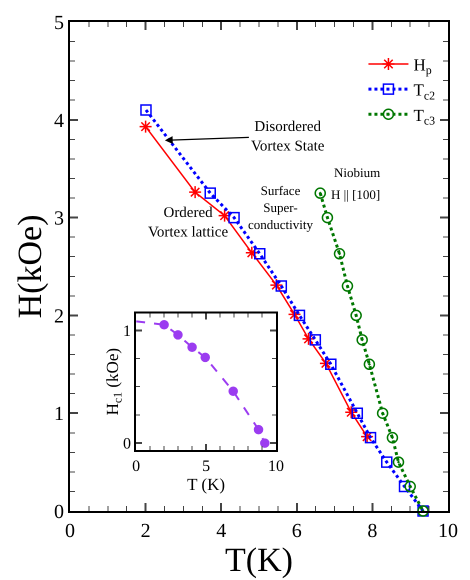 The image size is (470, 580). I want to click on x-tick-label: 6, so click(297, 531).